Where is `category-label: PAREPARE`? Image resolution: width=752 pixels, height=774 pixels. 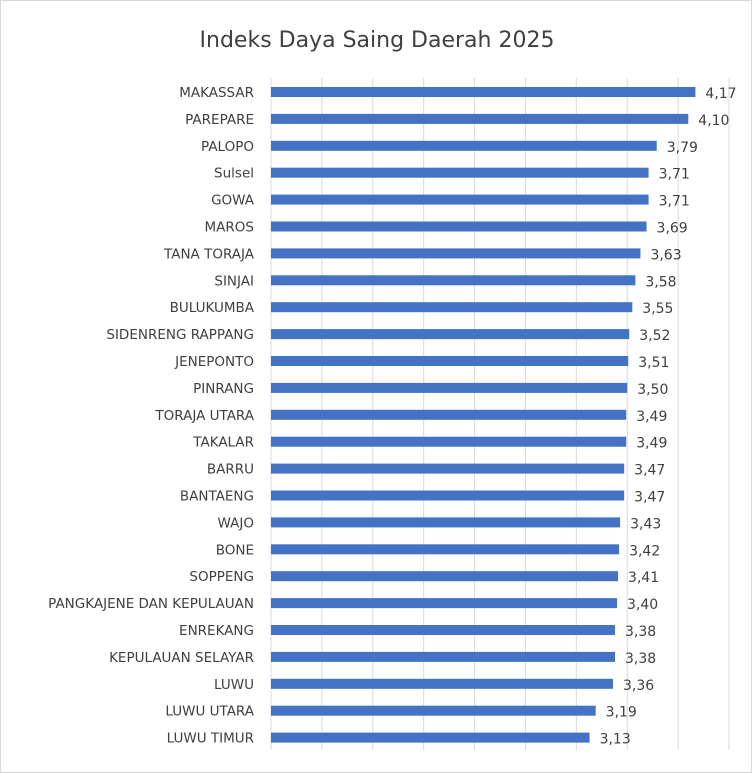
category-label: PAREPARE is located at coordinates (219, 120).